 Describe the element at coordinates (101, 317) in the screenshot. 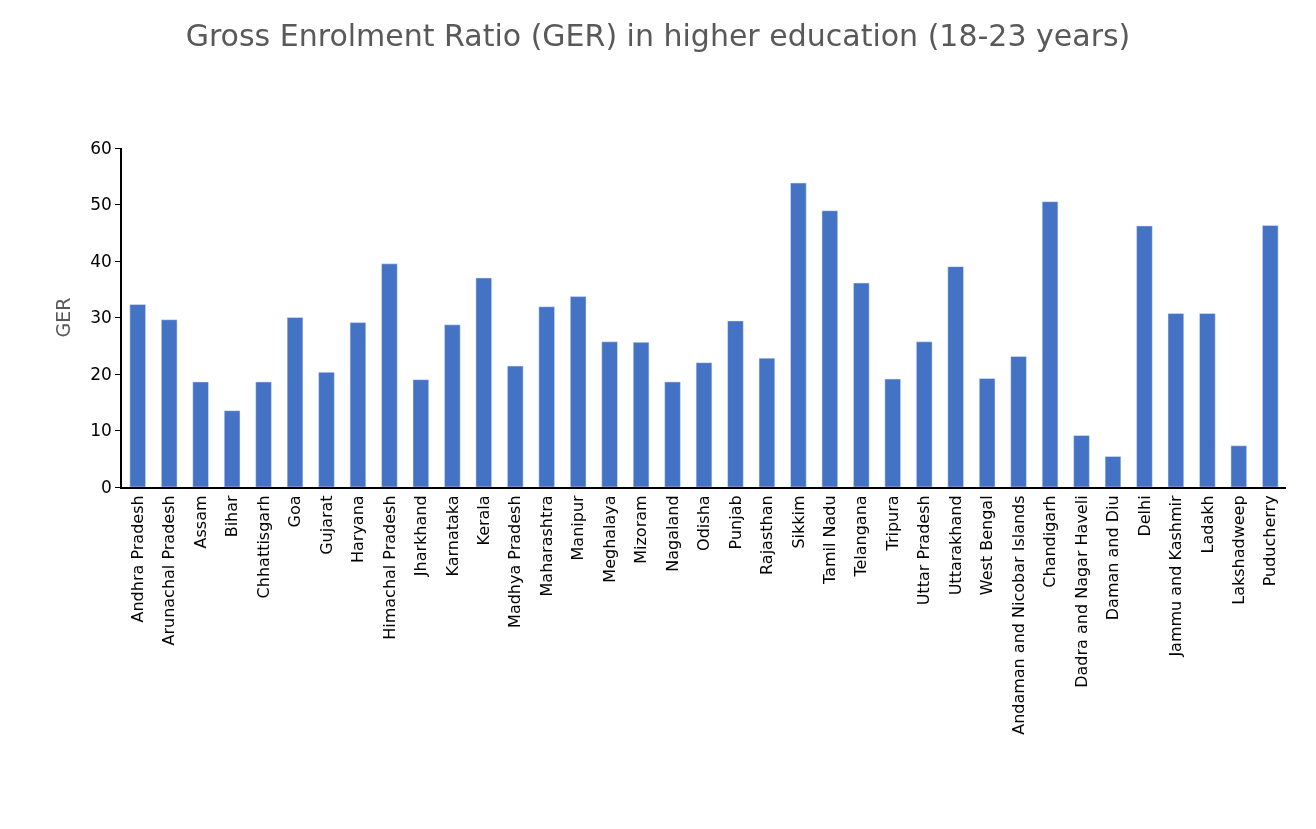

I see `y-tick-label: 30` at that location.